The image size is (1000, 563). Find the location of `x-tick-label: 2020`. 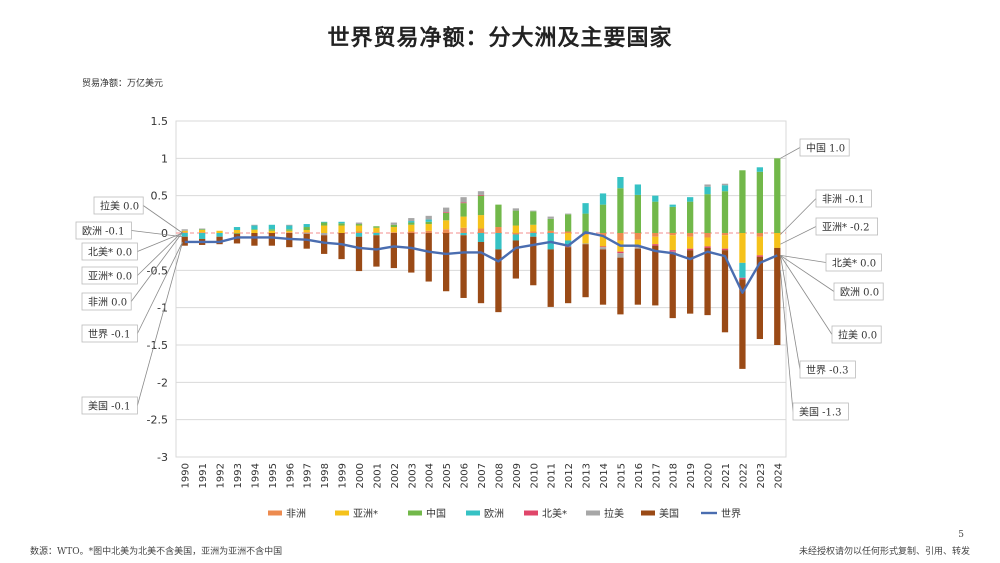

x-tick-label: 2020 is located at coordinates (709, 475).